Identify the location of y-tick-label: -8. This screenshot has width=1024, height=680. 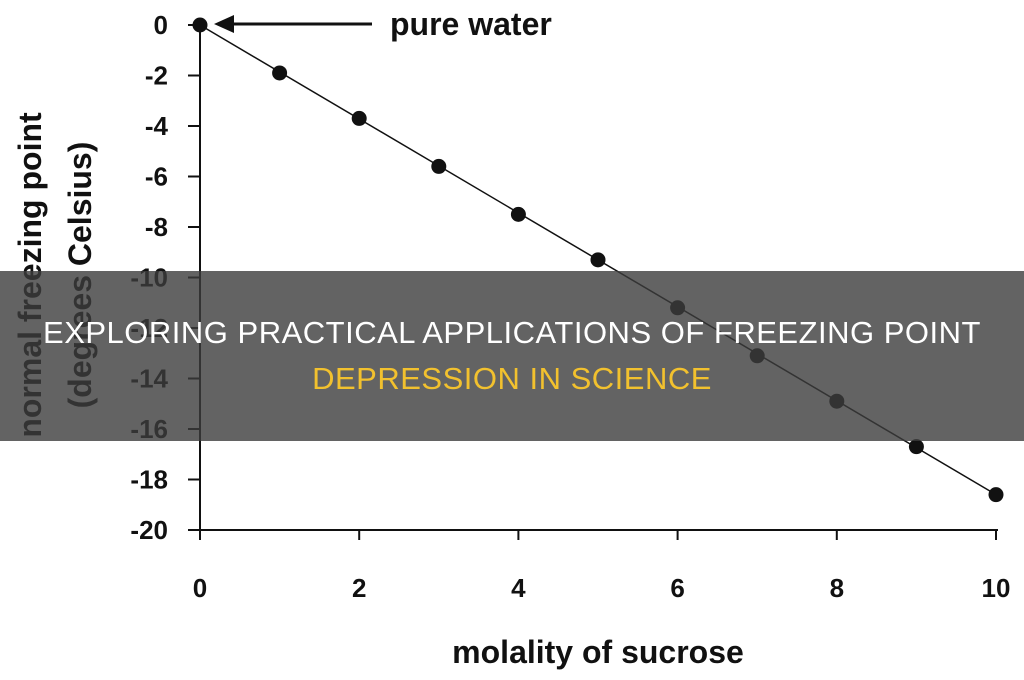
(156, 227).